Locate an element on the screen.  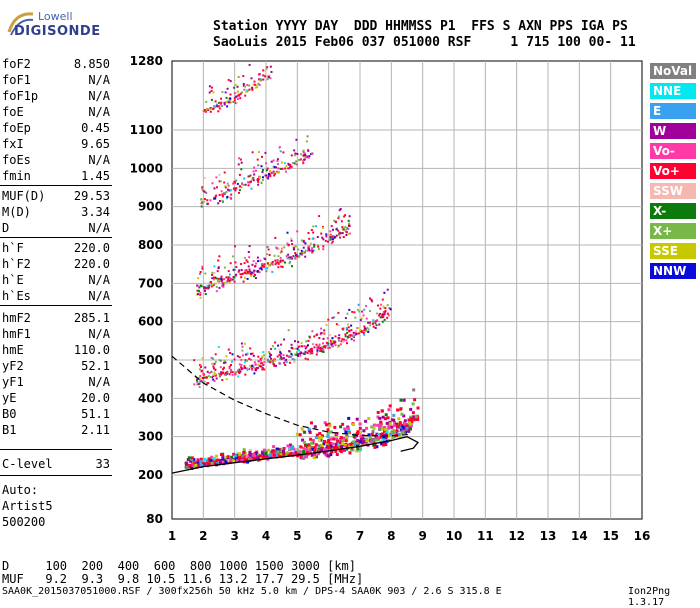
param-value: 220.0 is located at coordinates (91, 248).